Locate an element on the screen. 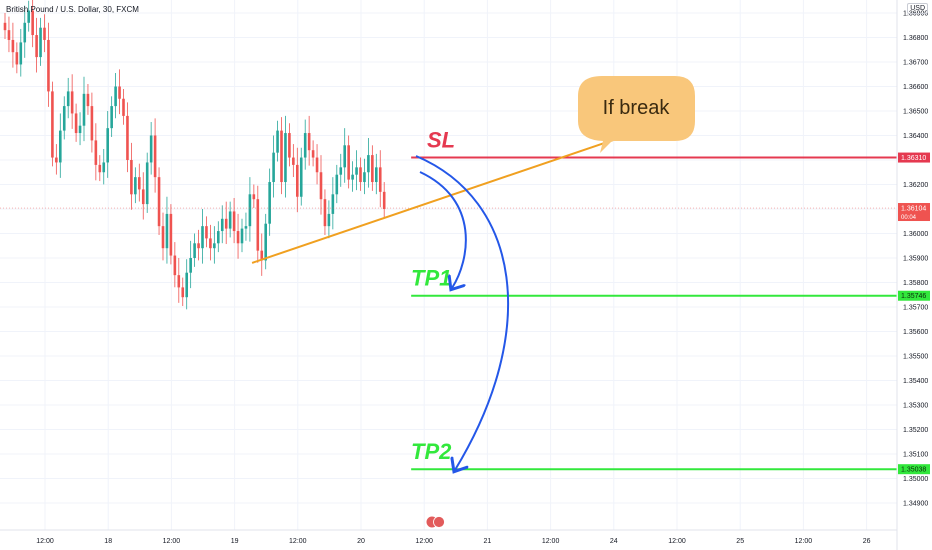 The width and height of the screenshot is (932, 550). current-price-tag-bg is located at coordinates (914, 212).